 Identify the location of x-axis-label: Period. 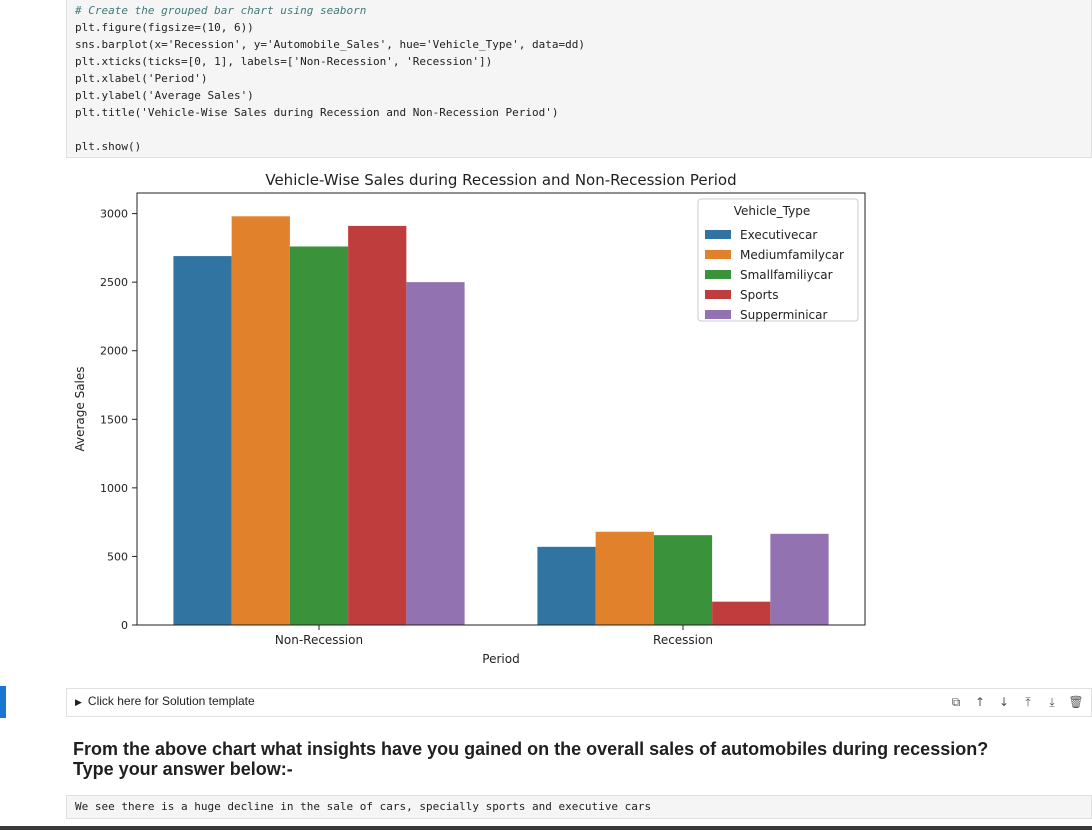
(500, 659).